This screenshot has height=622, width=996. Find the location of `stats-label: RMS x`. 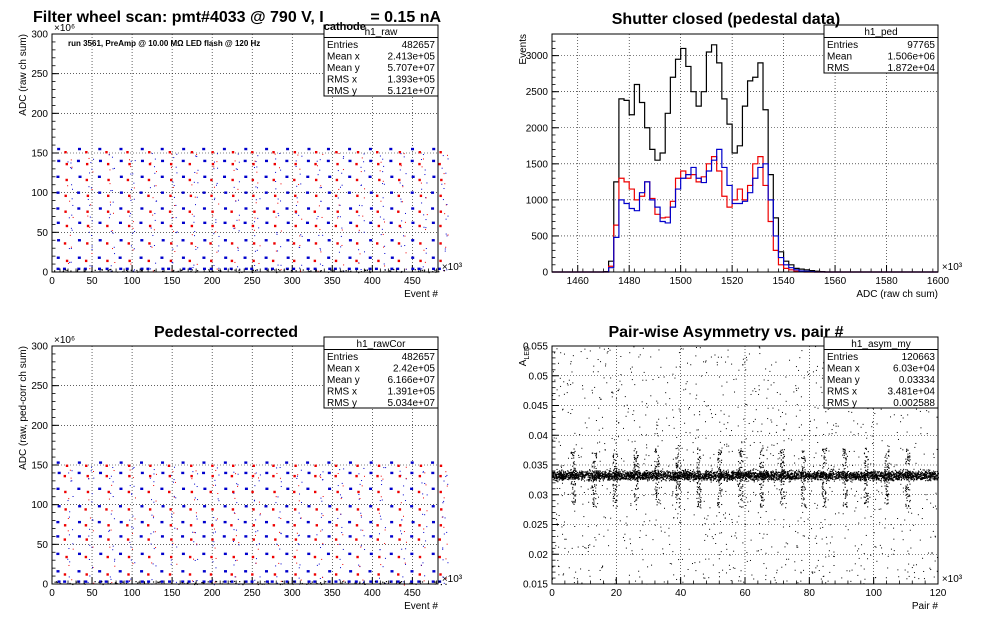

stats-label: RMS x is located at coordinates (342, 392).